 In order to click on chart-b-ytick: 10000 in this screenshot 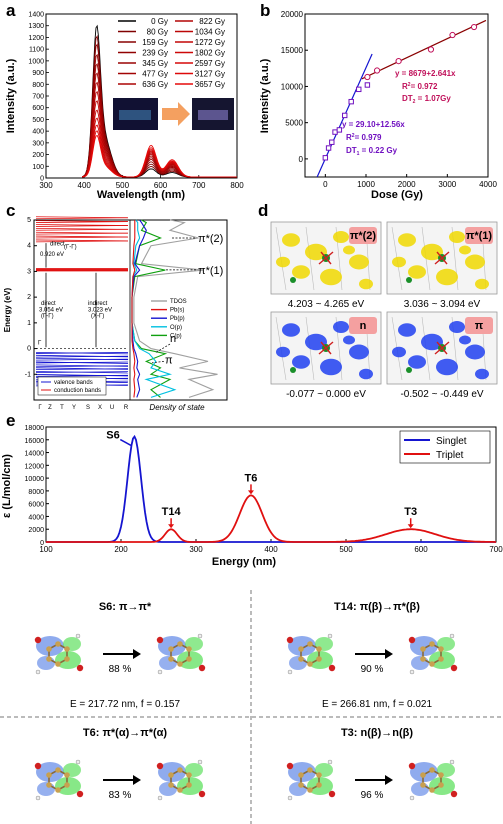, I will do `click(292, 86)`.